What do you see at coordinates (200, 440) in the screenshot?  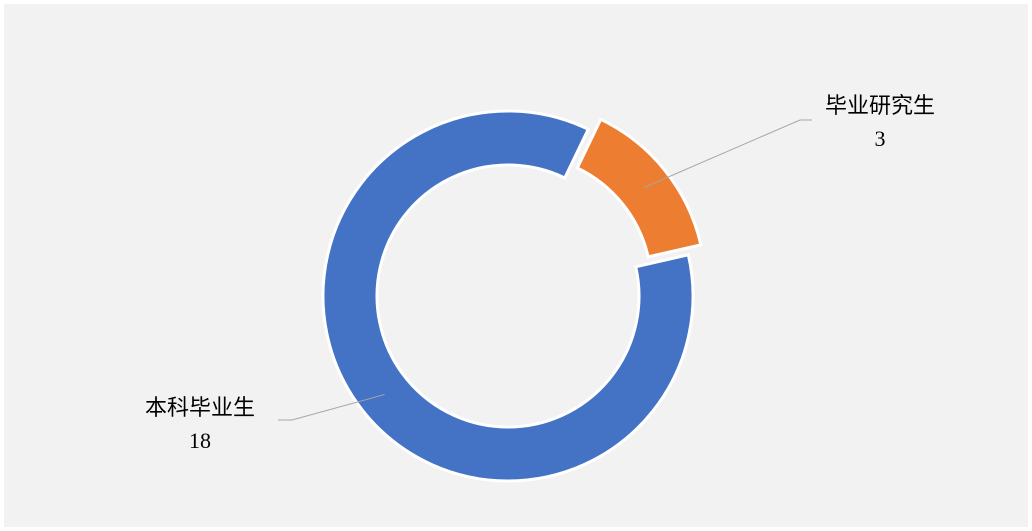 I see `data-label-value: 18` at bounding box center [200, 440].